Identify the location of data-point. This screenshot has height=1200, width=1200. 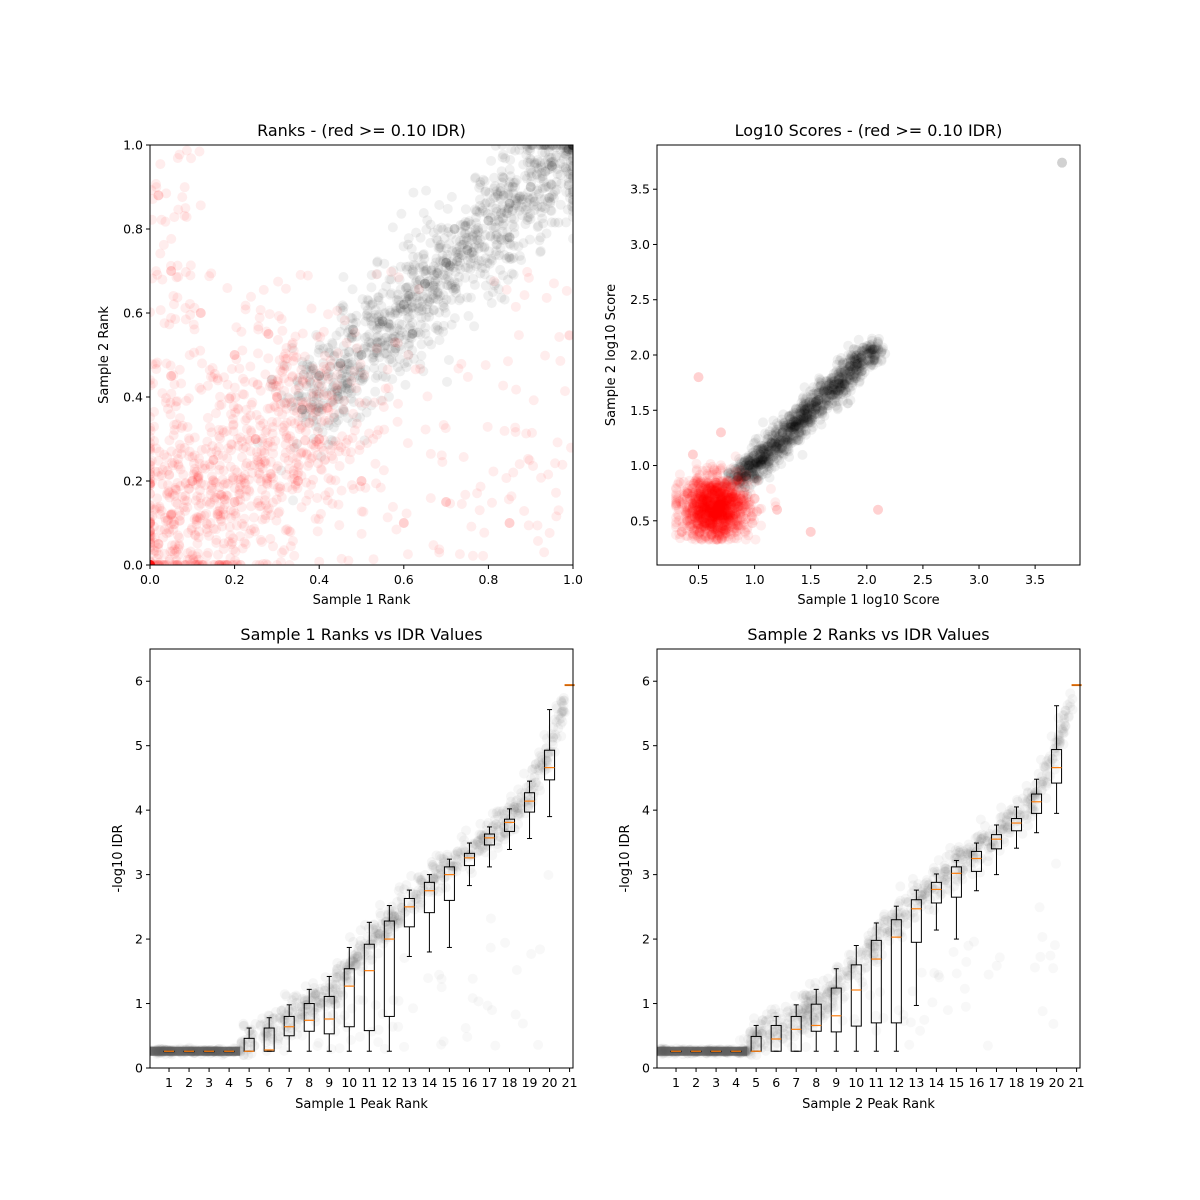
(340, 363).